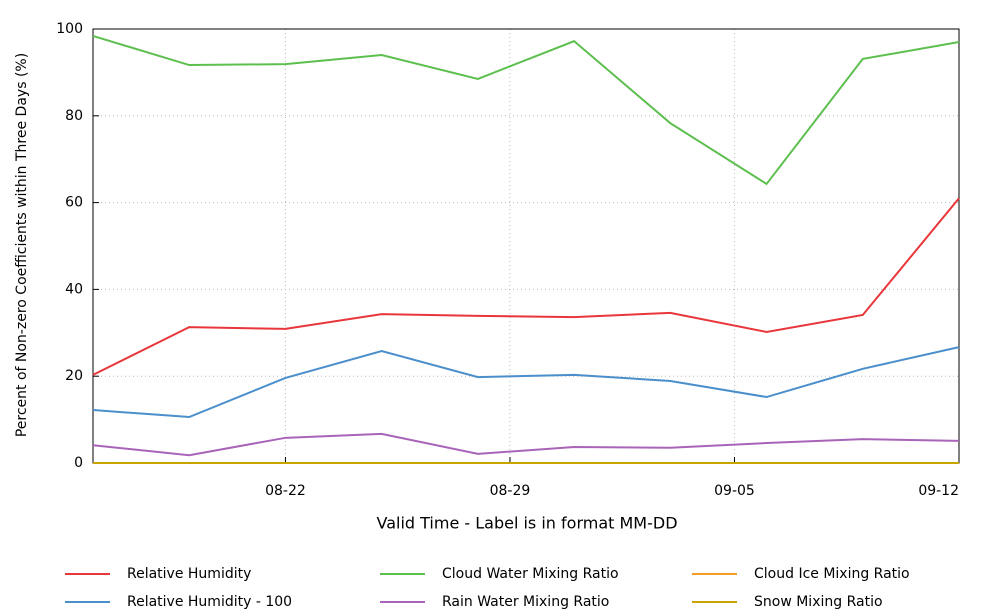 This screenshot has height=613, width=986. What do you see at coordinates (189, 574) in the screenshot?
I see `legend-label: Relative Humidity` at bounding box center [189, 574].